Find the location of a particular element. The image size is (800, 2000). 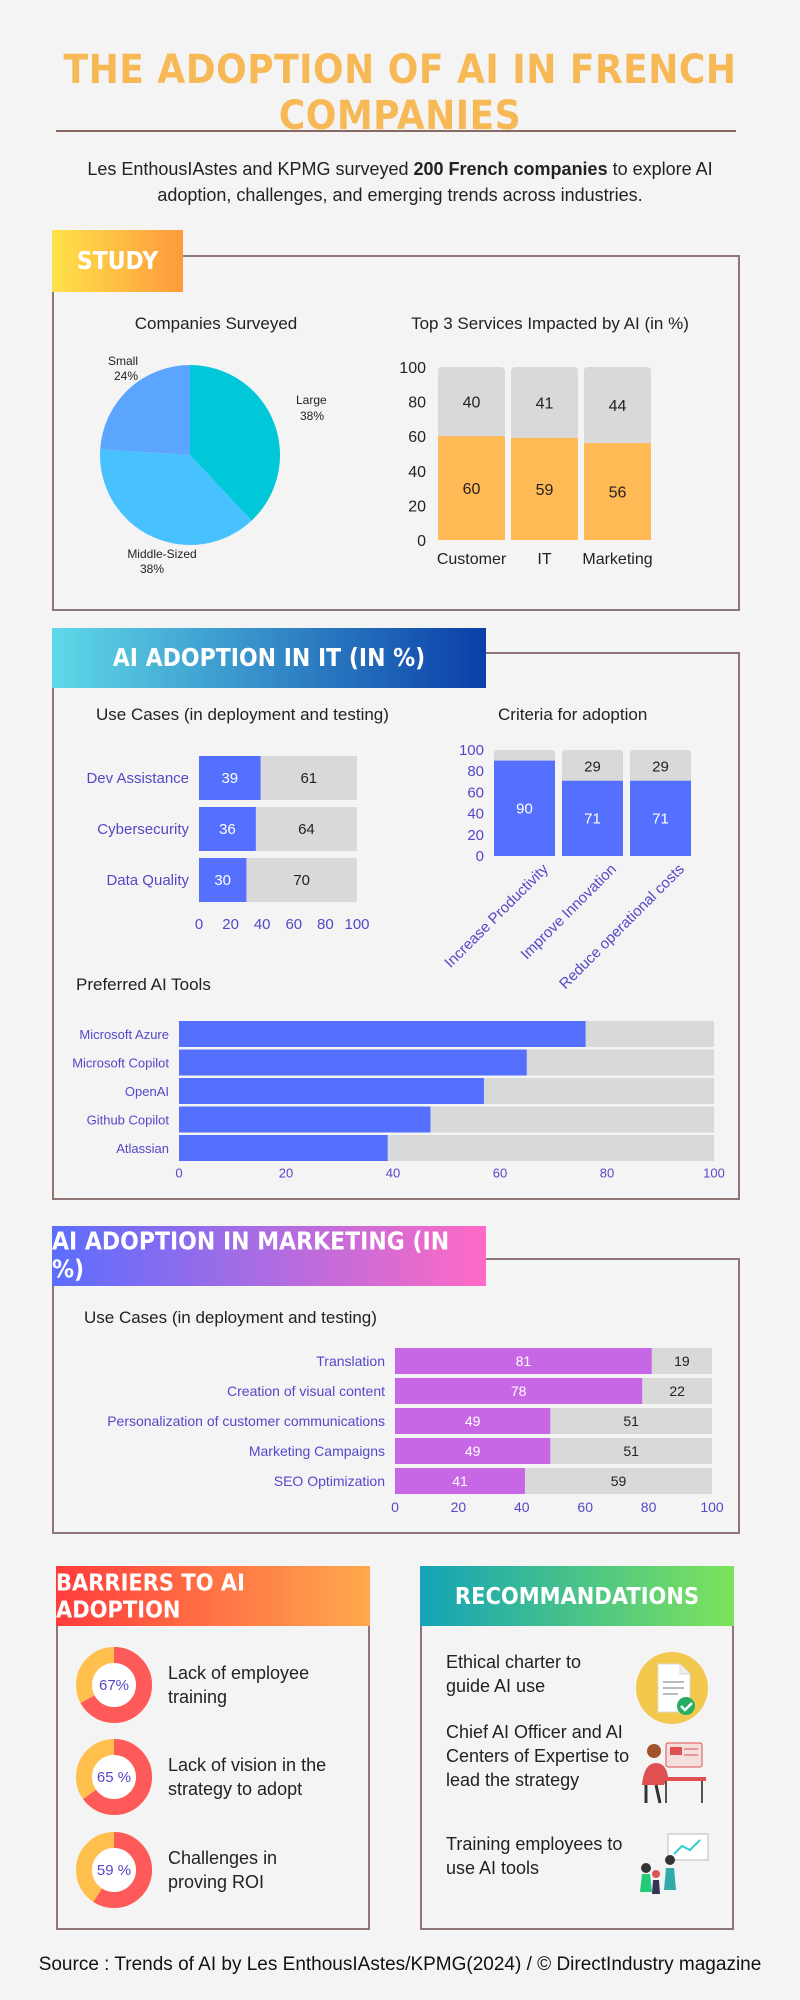

it-usecases-title: Use Cases (in deployment and testing) is located at coordinates (242, 714).